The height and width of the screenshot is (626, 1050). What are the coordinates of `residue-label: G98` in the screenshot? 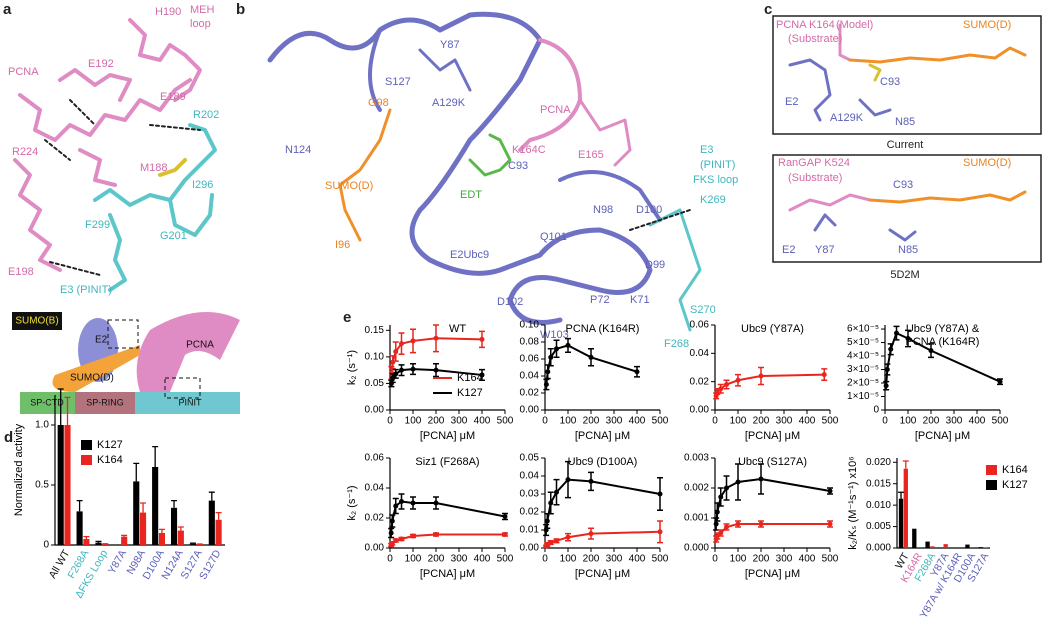 It's located at (378, 103).